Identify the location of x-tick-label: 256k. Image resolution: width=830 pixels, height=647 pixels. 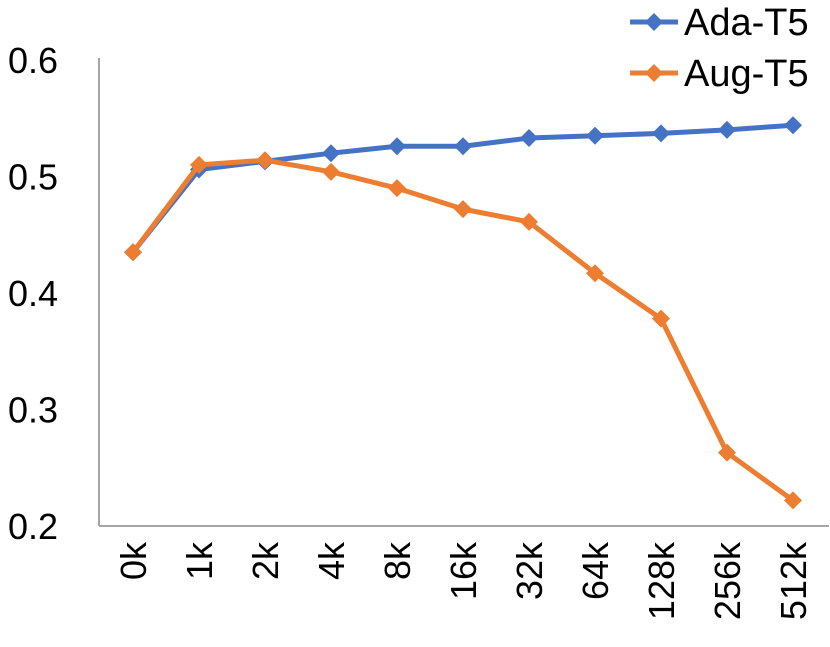
(727, 580).